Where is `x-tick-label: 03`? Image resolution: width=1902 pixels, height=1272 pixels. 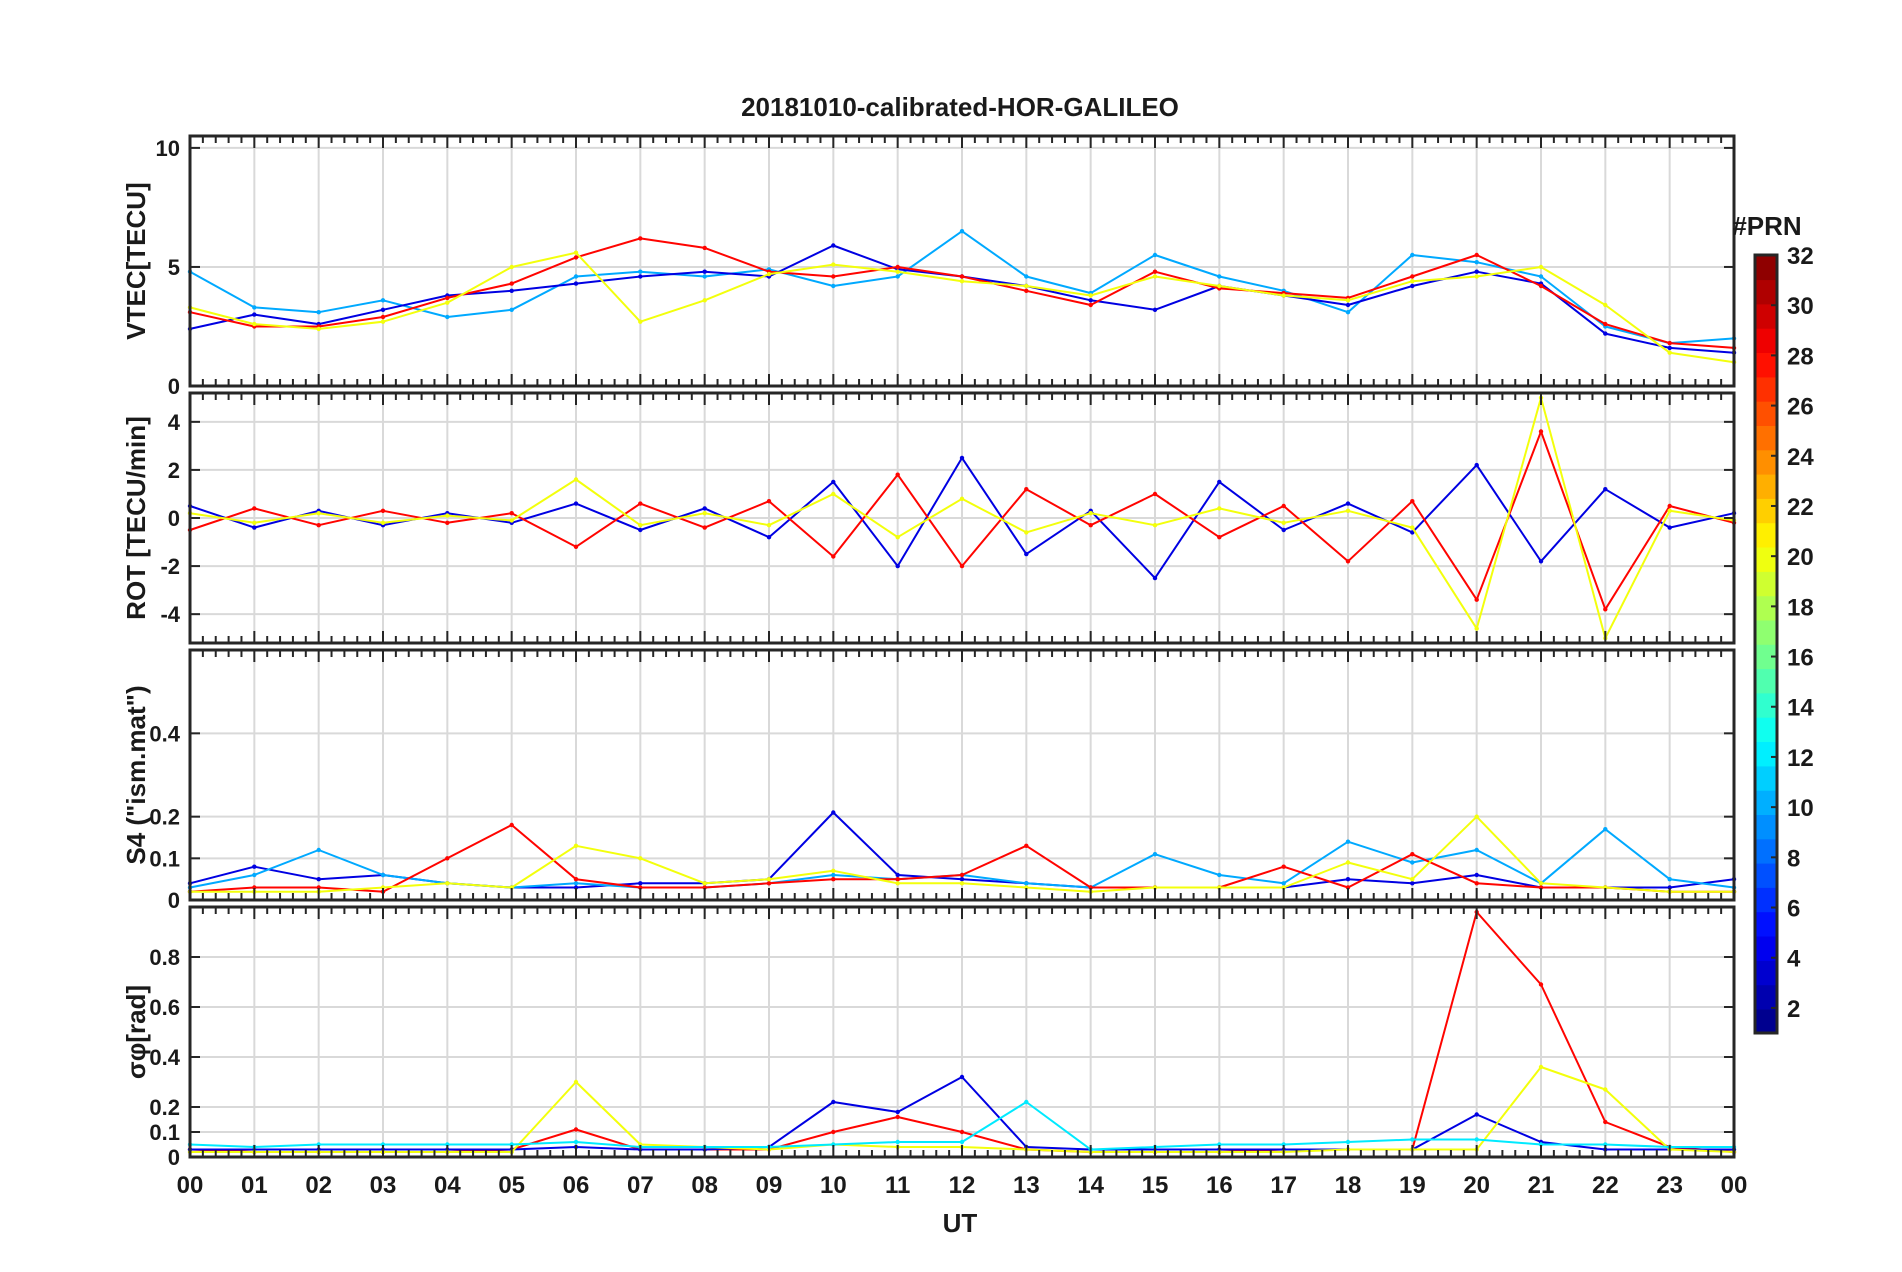 x-tick-label: 03 is located at coordinates (383, 1185).